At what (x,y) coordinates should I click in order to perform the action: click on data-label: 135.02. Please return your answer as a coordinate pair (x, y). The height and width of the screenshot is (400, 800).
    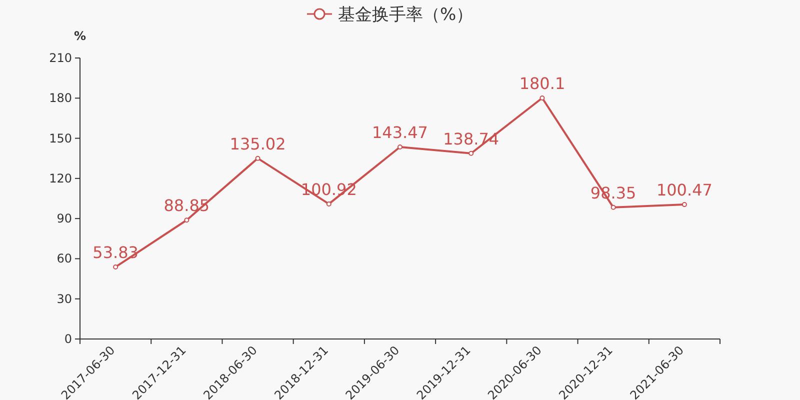
    Looking at the image, I should click on (258, 144).